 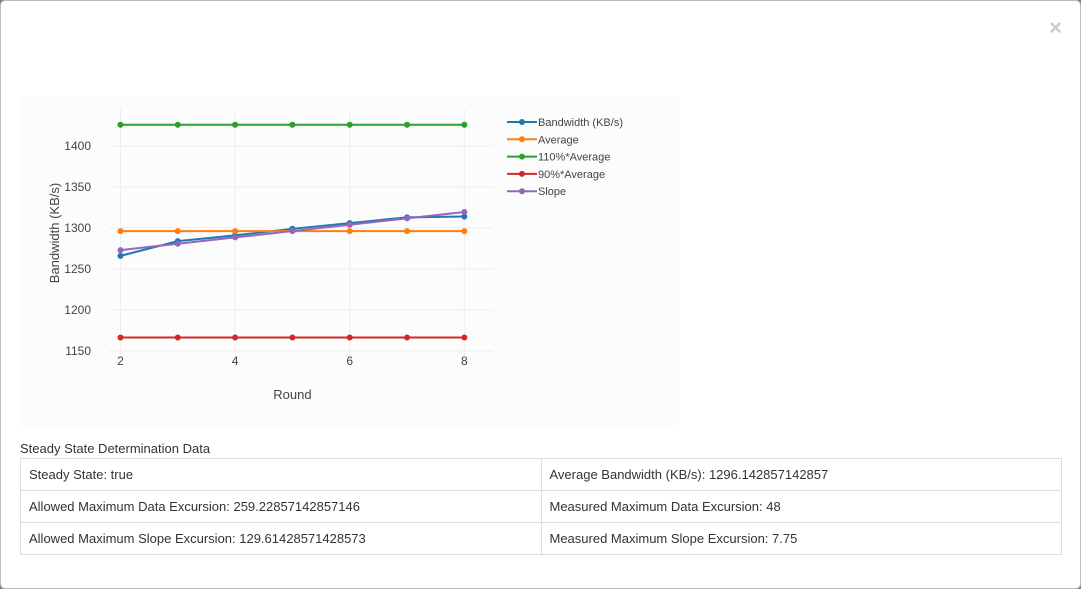 I want to click on table-title: Steady State Determination Data, so click(x=115, y=448).